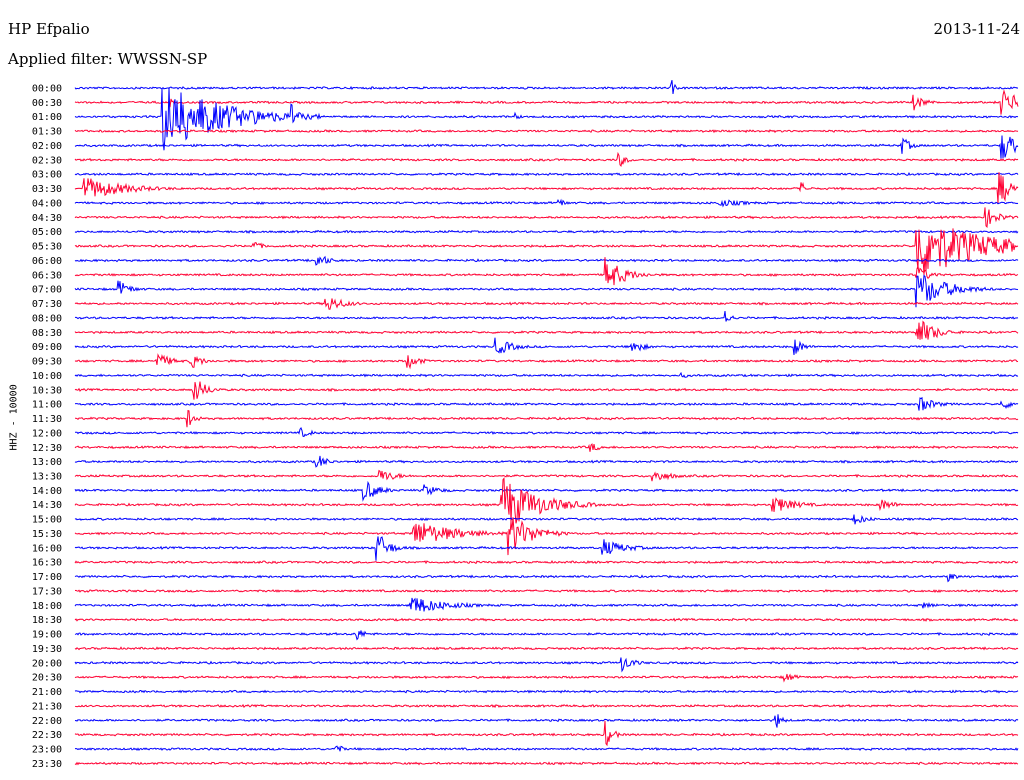 The width and height of the screenshot is (1024, 780). I want to click on row-time-label: 01:00, so click(47, 117).